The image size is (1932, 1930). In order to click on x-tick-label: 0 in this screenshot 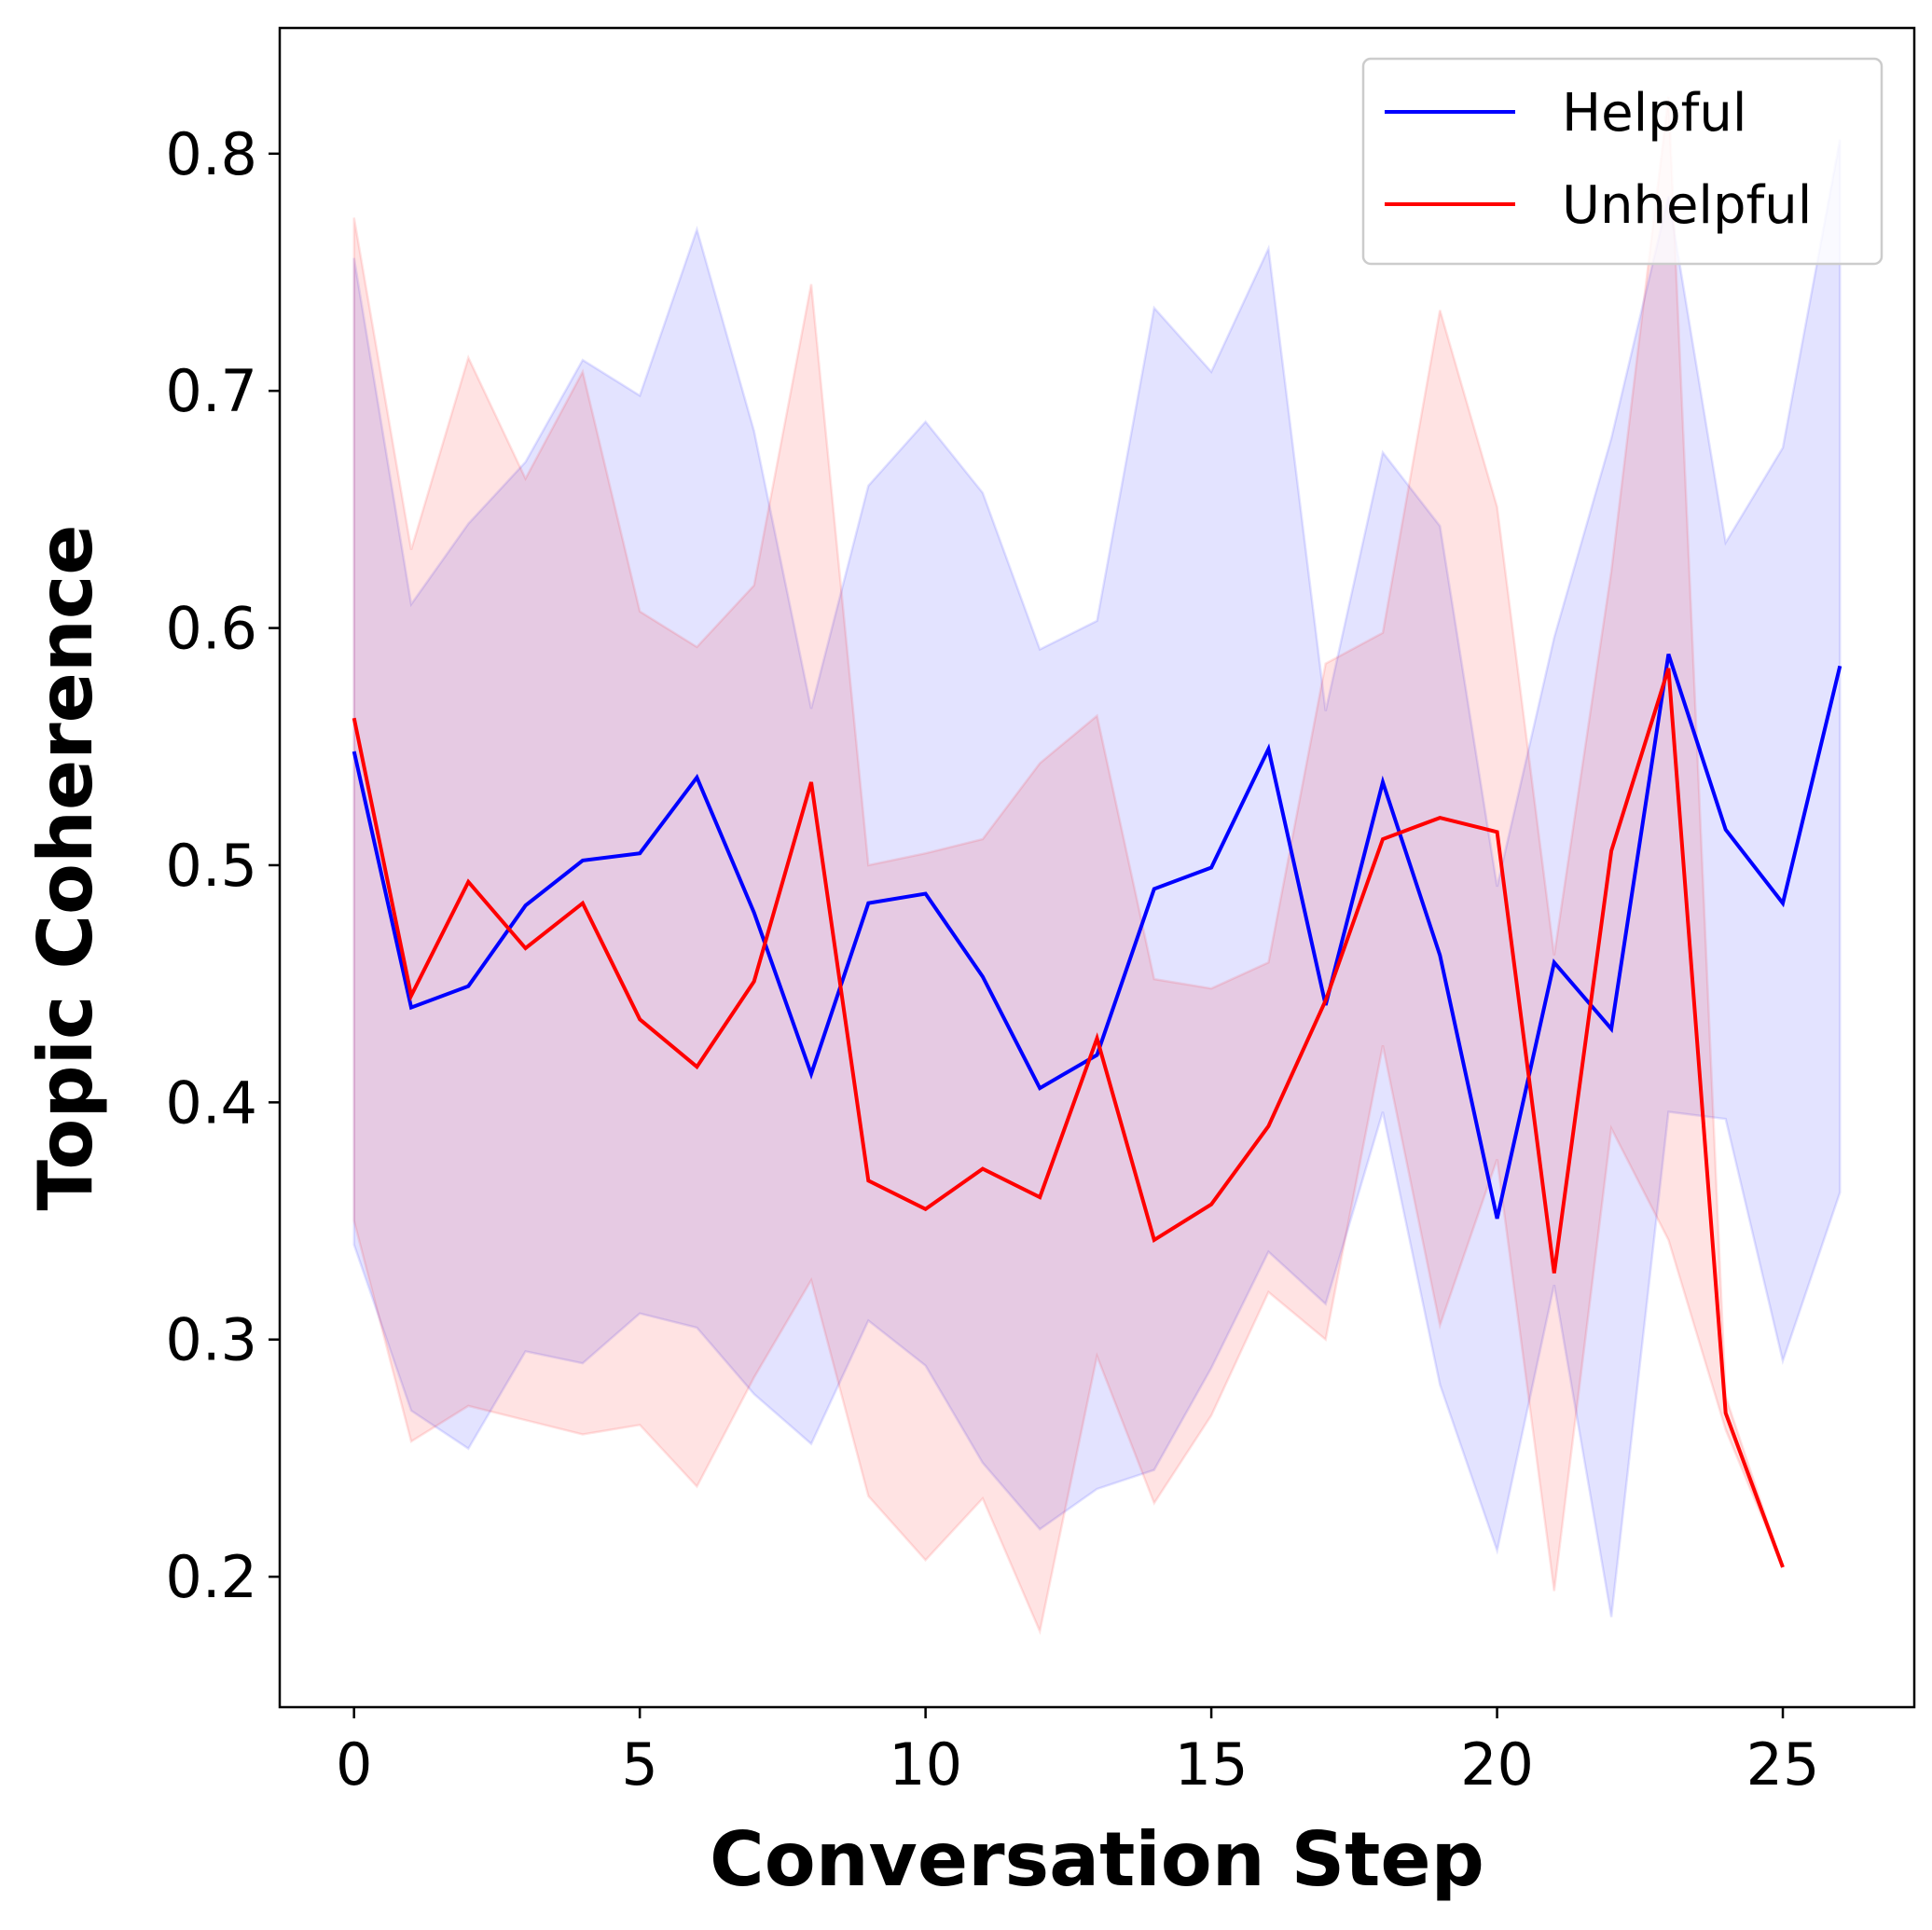, I will do `click(354, 1764)`.